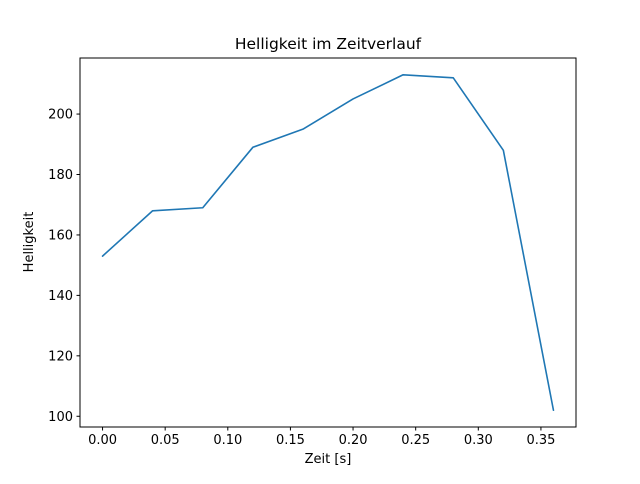 Image resolution: width=640 pixels, height=484 pixels. I want to click on y-axis-label: Helligkeit, so click(29, 242).